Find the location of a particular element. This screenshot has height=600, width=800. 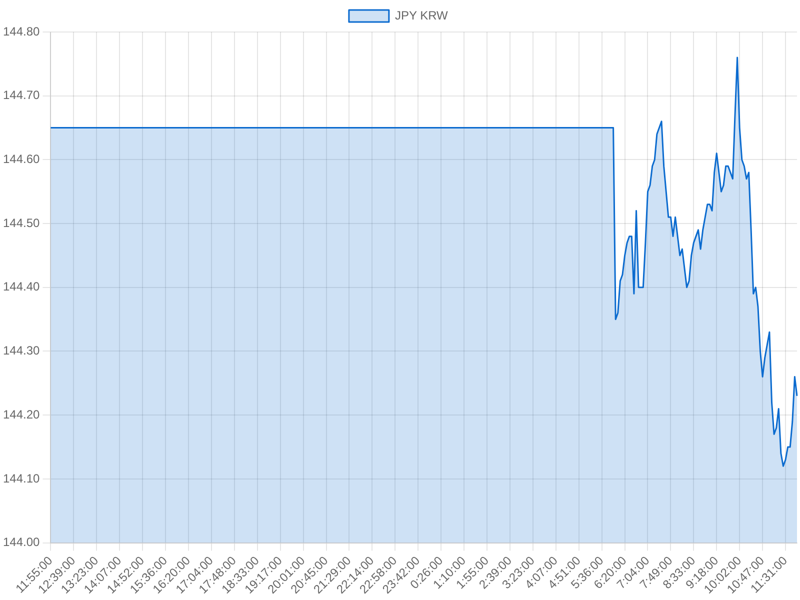

legend-label: JPY KRW is located at coordinates (421, 15).